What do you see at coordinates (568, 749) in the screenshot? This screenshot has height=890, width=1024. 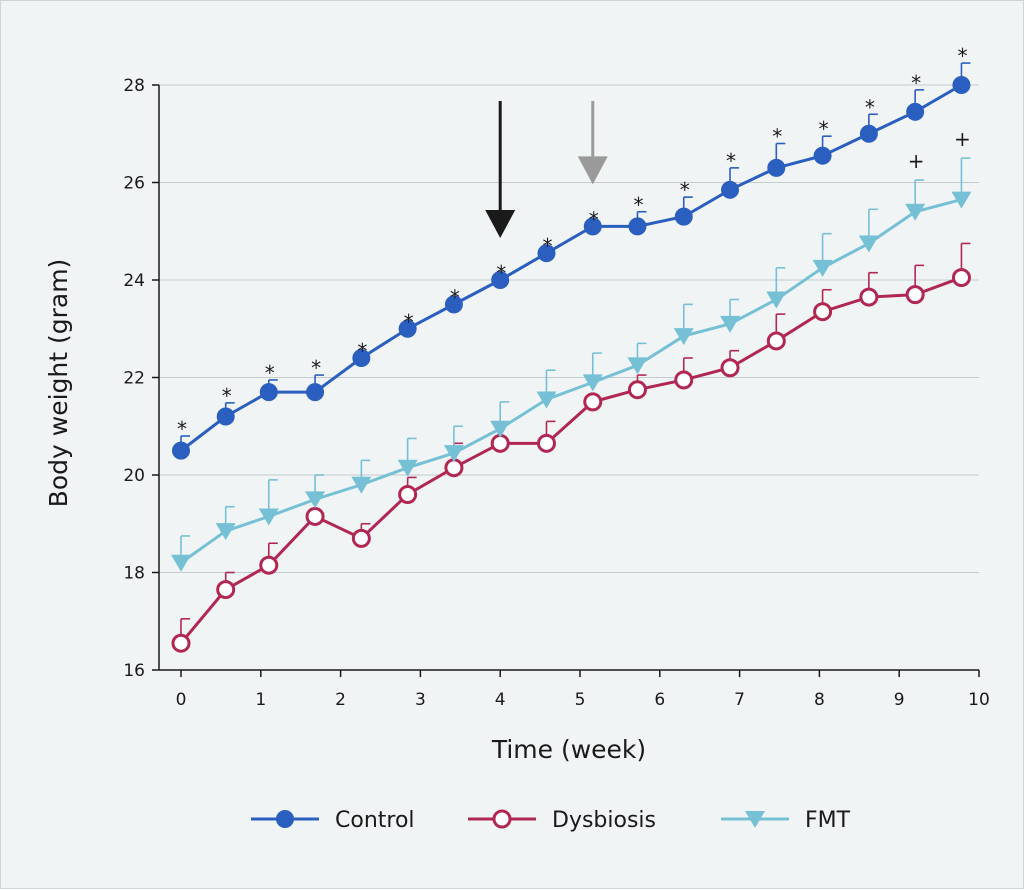 I see `x-axis-title: Time (week)` at bounding box center [568, 749].